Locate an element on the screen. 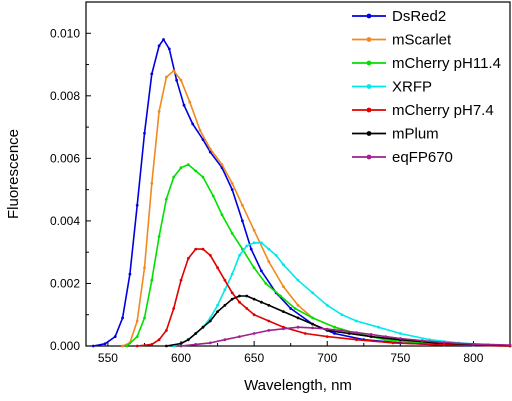 The height and width of the screenshot is (401, 512). x-tick-label: 600 is located at coordinates (181, 358).